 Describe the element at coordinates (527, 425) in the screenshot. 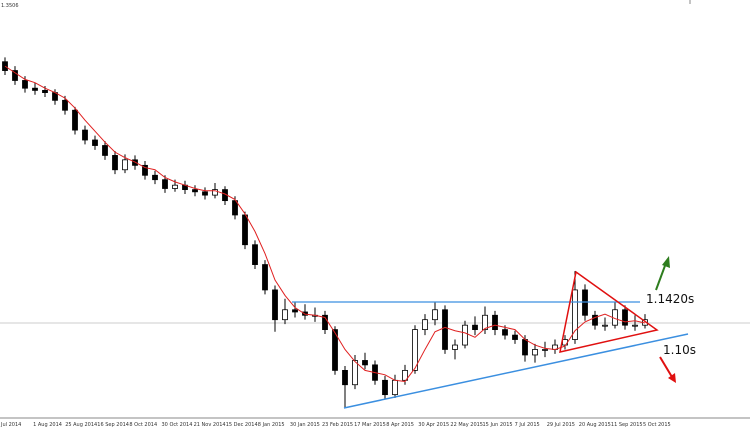

I see `x-tick-label: 7 Jul 2015` at that location.